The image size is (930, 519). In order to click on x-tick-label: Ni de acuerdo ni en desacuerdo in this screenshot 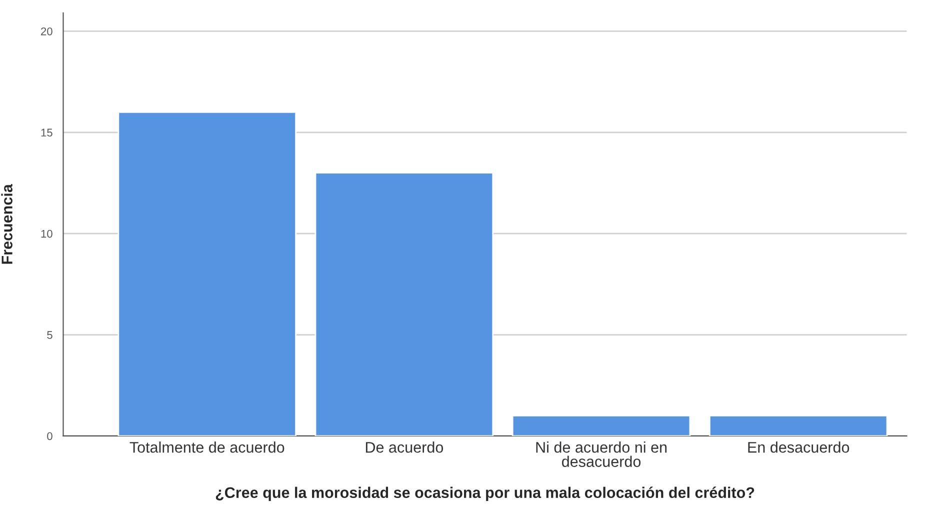, I will do `click(601, 454)`.